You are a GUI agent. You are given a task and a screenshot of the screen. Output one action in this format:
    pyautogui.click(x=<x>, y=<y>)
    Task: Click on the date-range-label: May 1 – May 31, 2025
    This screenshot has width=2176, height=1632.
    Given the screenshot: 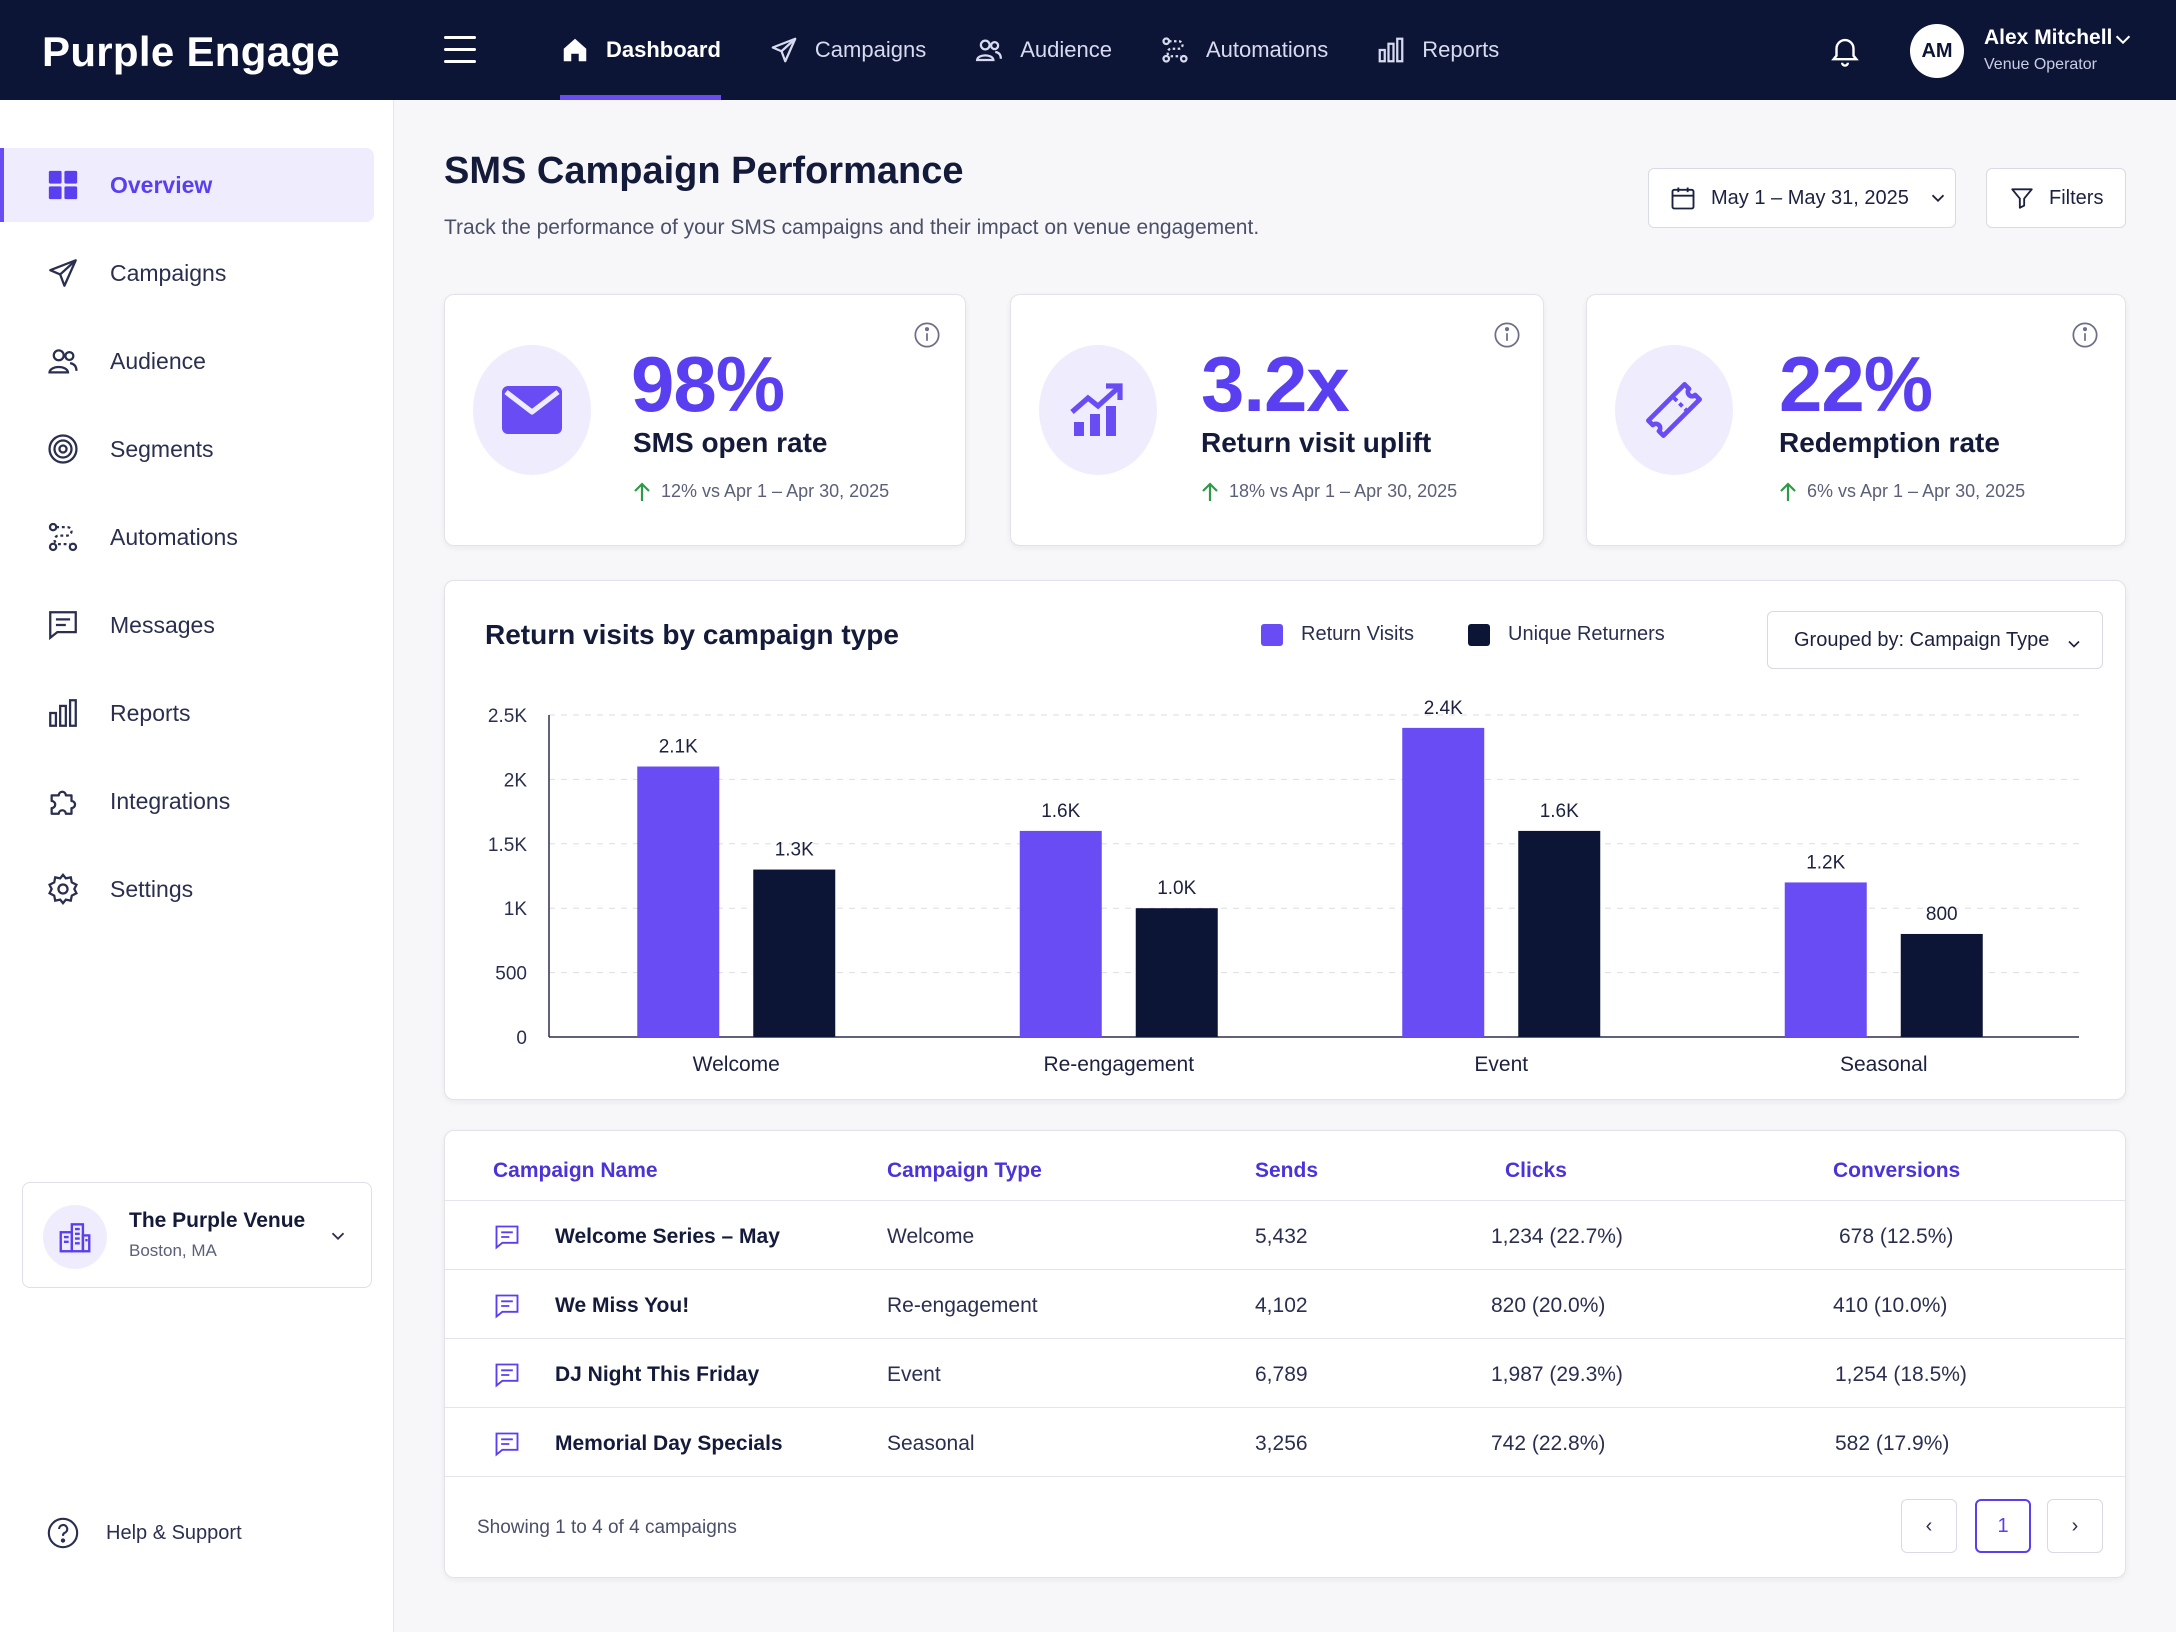 What is the action you would take?
    pyautogui.click(x=1810, y=197)
    